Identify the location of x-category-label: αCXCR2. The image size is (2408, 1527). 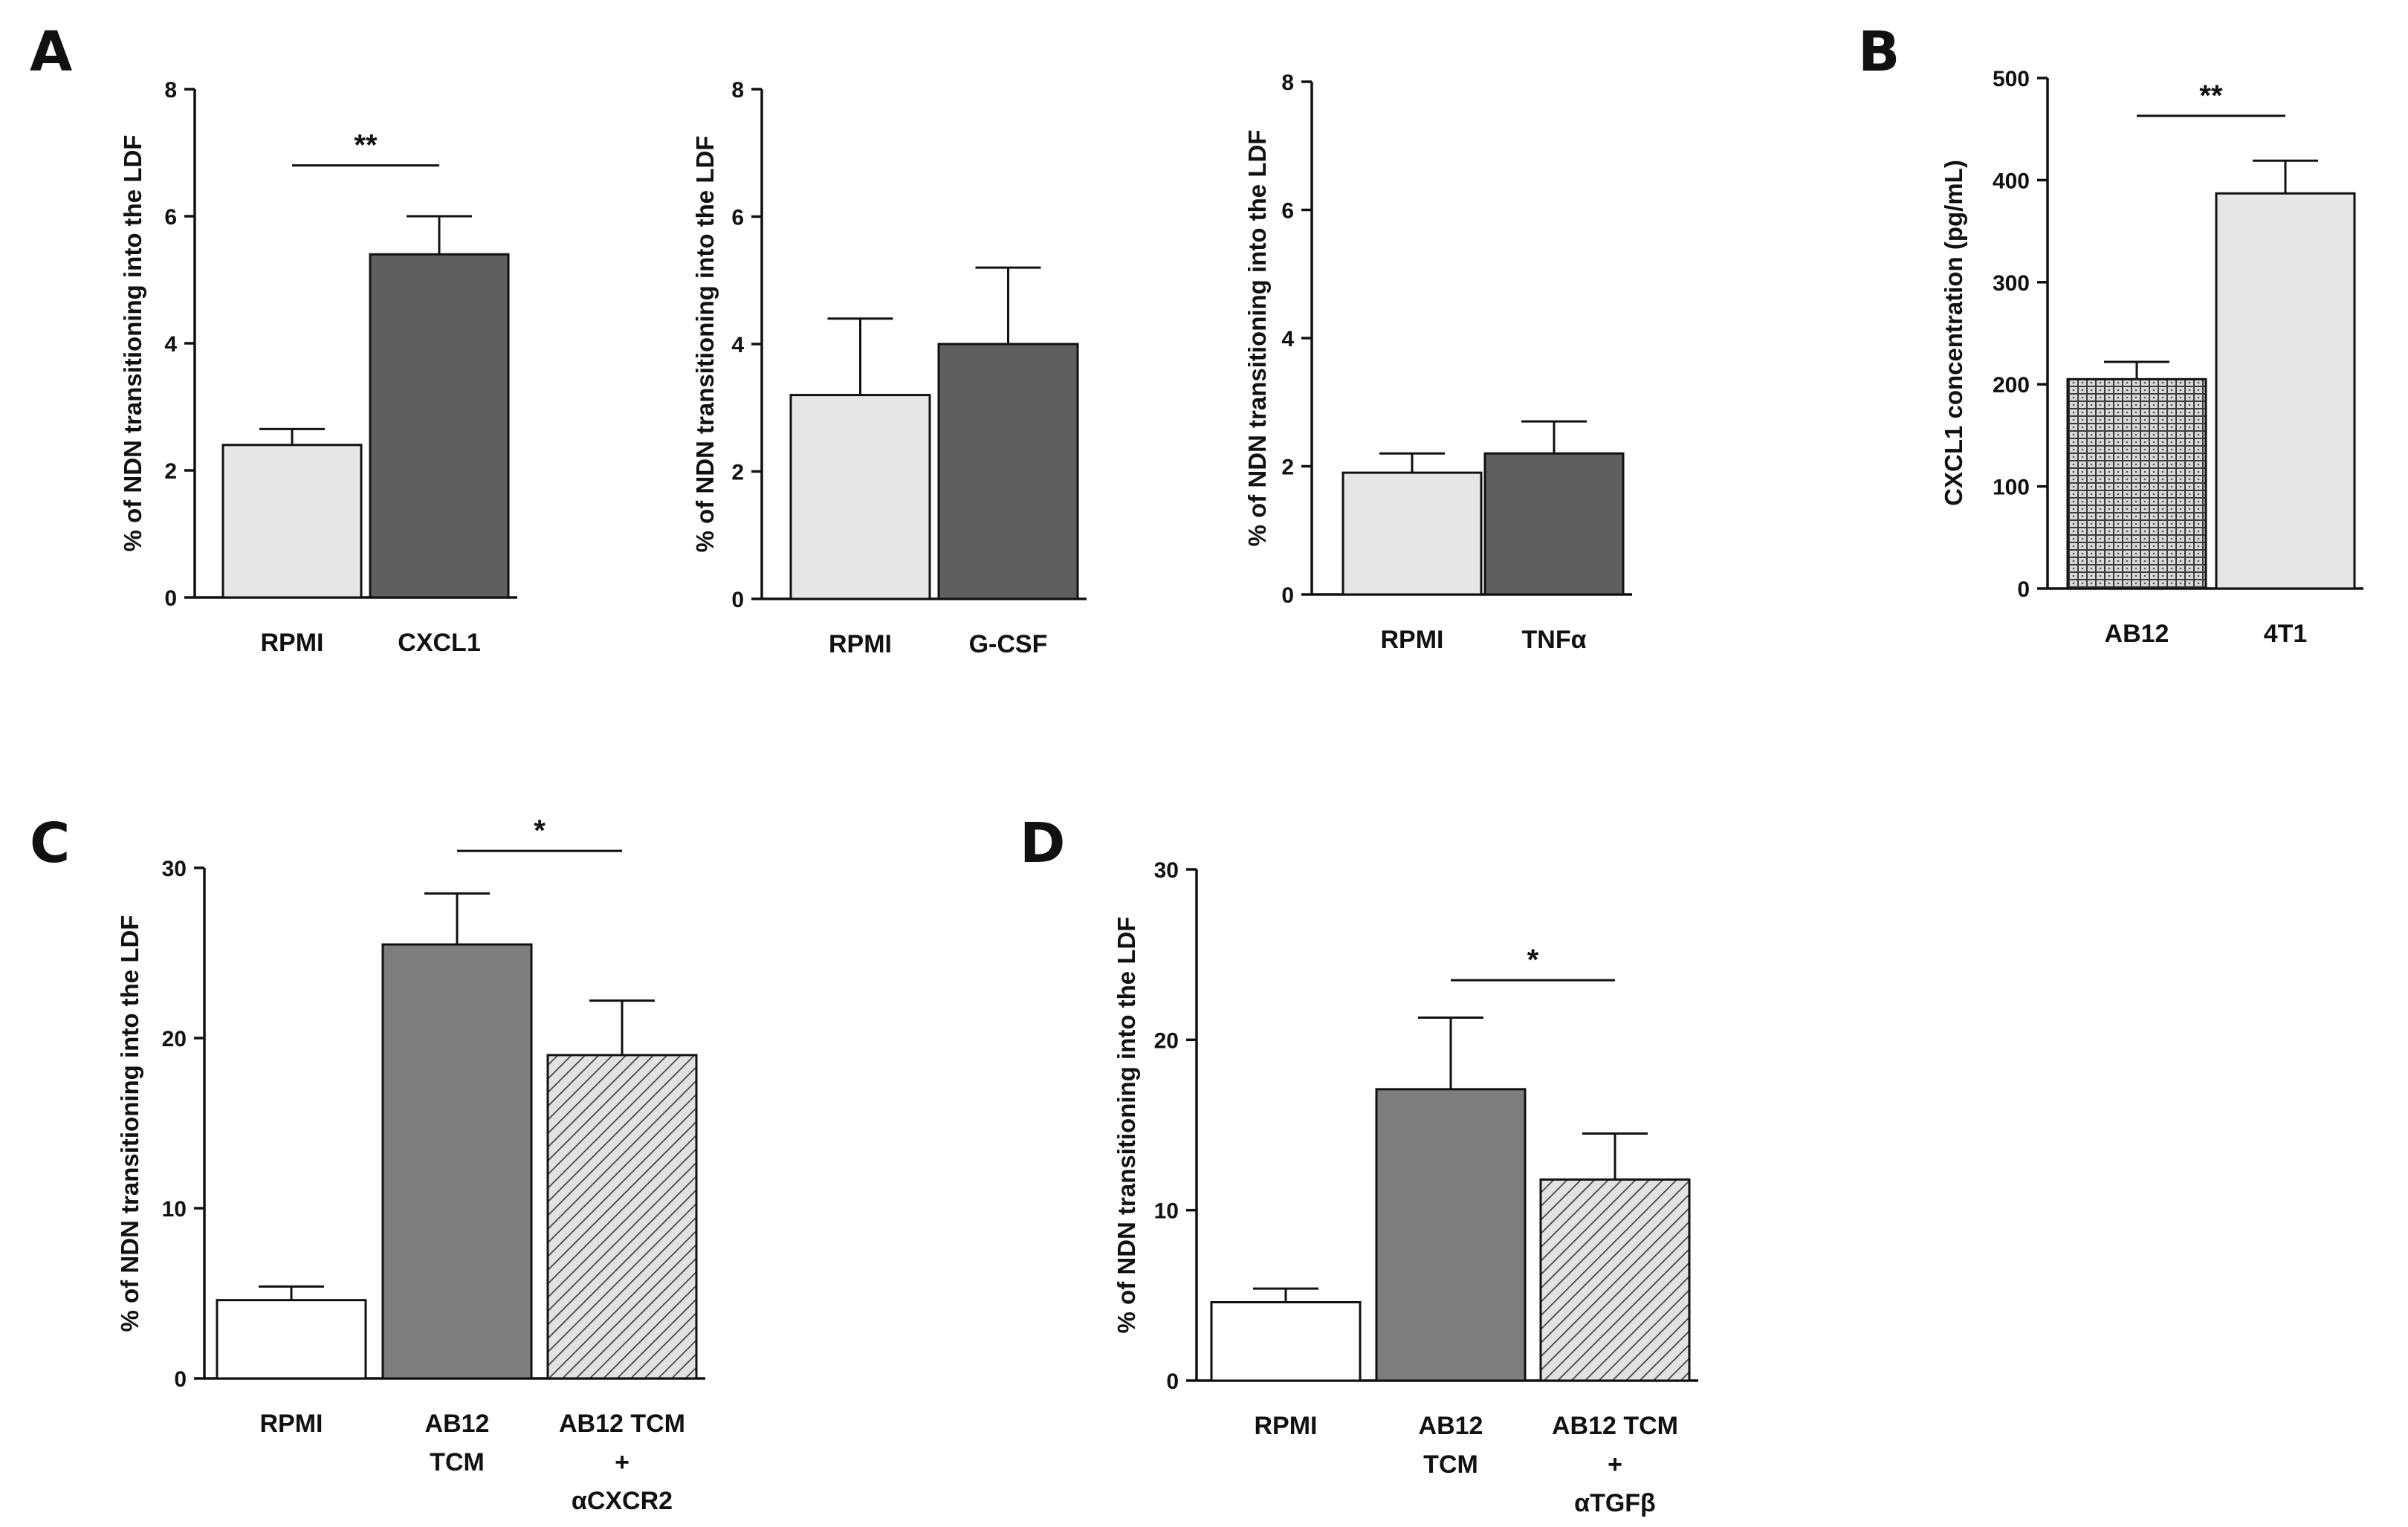
(622, 1501).